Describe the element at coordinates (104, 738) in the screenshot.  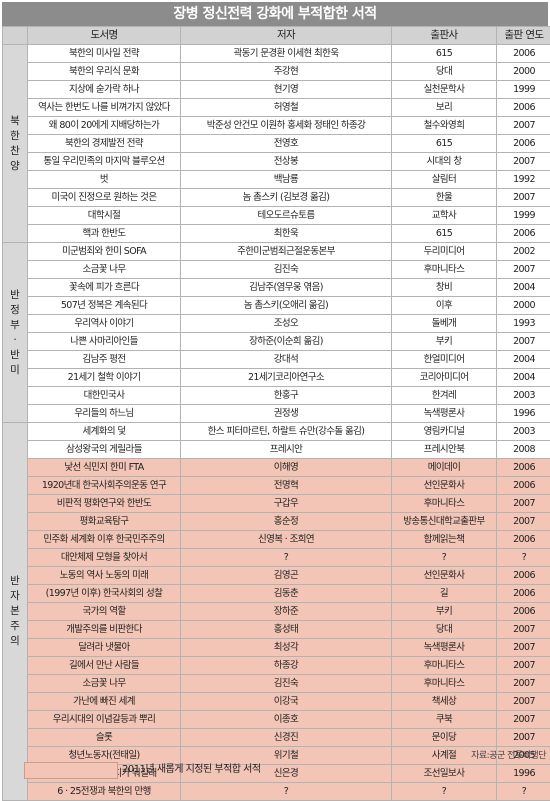
I see `cell-title: 슬롯` at that location.